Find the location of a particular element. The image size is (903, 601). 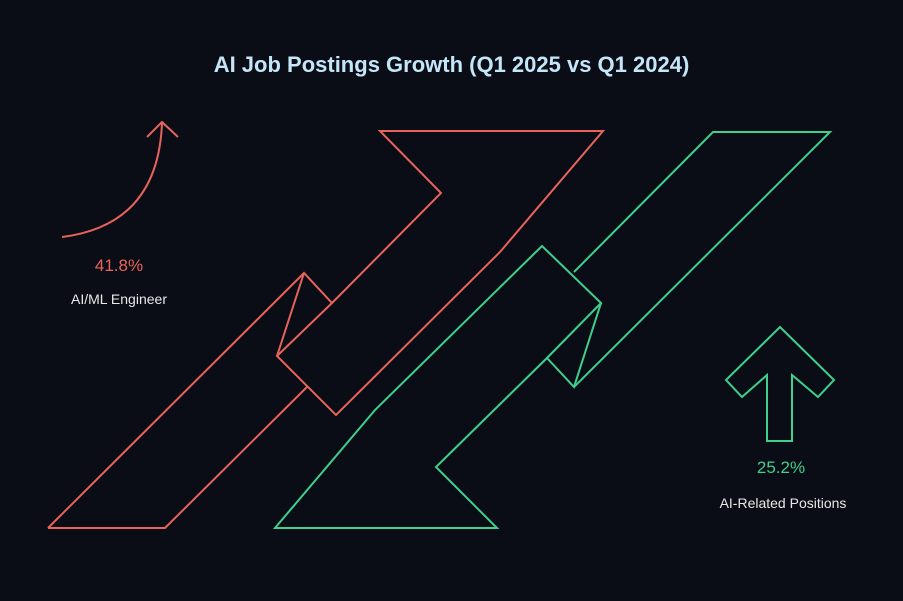

red-ribbon-lower is located at coordinates (178, 457).